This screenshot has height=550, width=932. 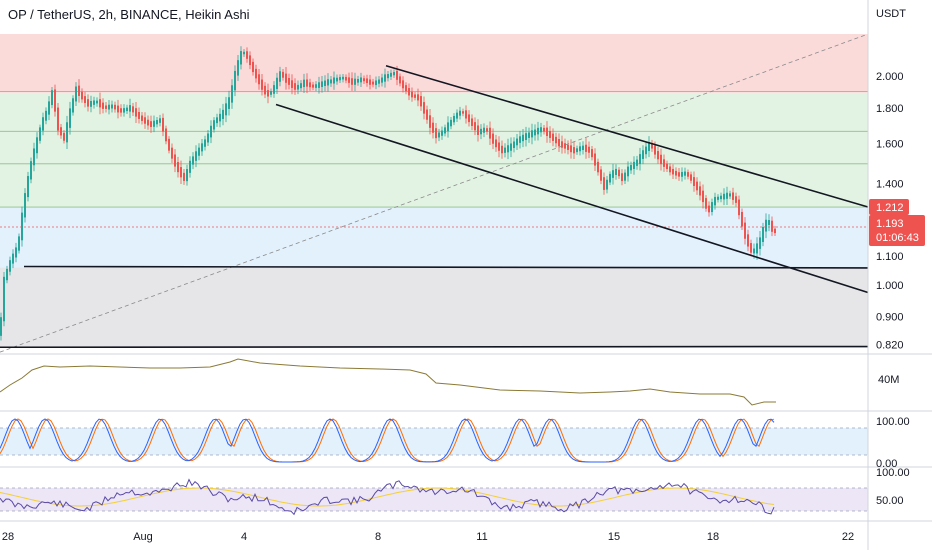 I want to click on volume-pane, so click(x=388, y=382).